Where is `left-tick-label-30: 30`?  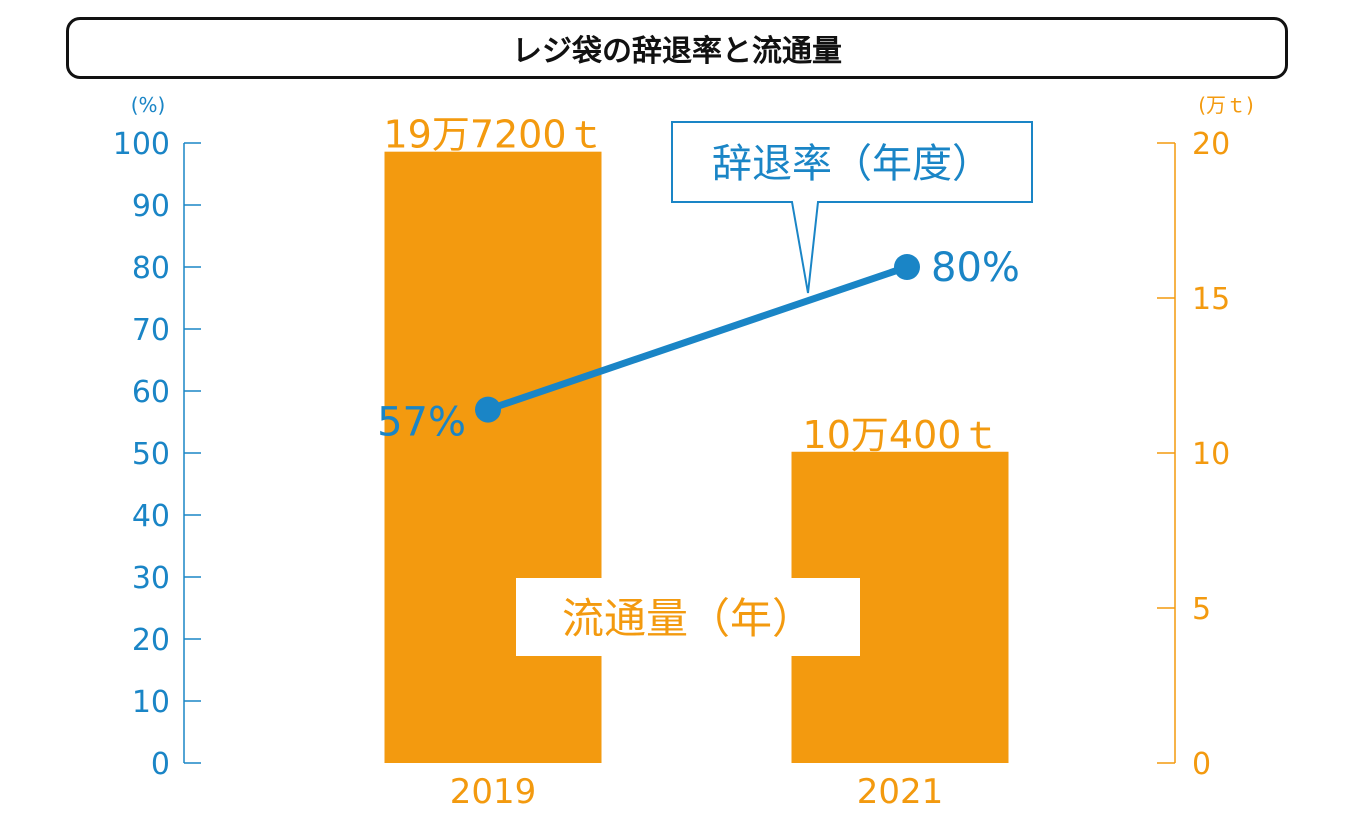
left-tick-label-30: 30 is located at coordinates (151, 578).